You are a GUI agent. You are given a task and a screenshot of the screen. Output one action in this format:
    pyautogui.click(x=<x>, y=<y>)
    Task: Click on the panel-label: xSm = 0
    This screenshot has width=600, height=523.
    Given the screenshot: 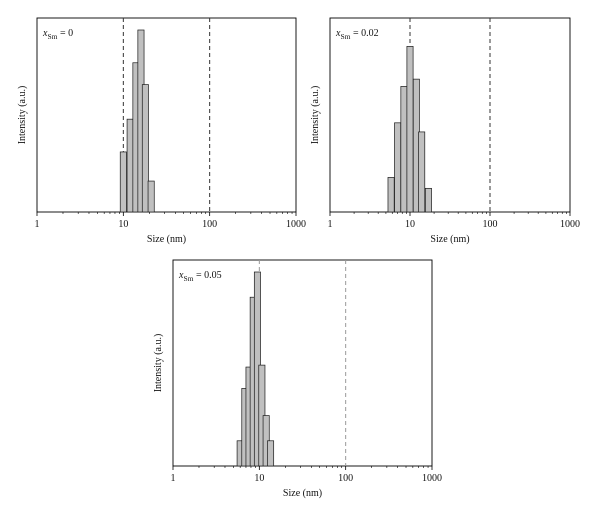 What is the action you would take?
    pyautogui.click(x=57, y=34)
    